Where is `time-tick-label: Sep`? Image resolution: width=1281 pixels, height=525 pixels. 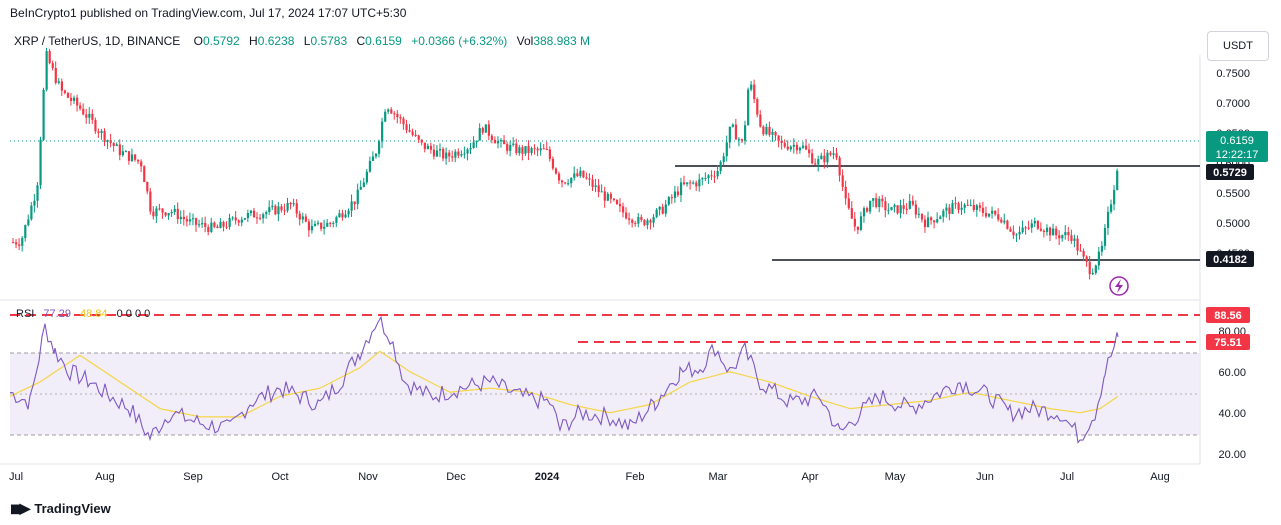
time-tick-label: Sep is located at coordinates (193, 477).